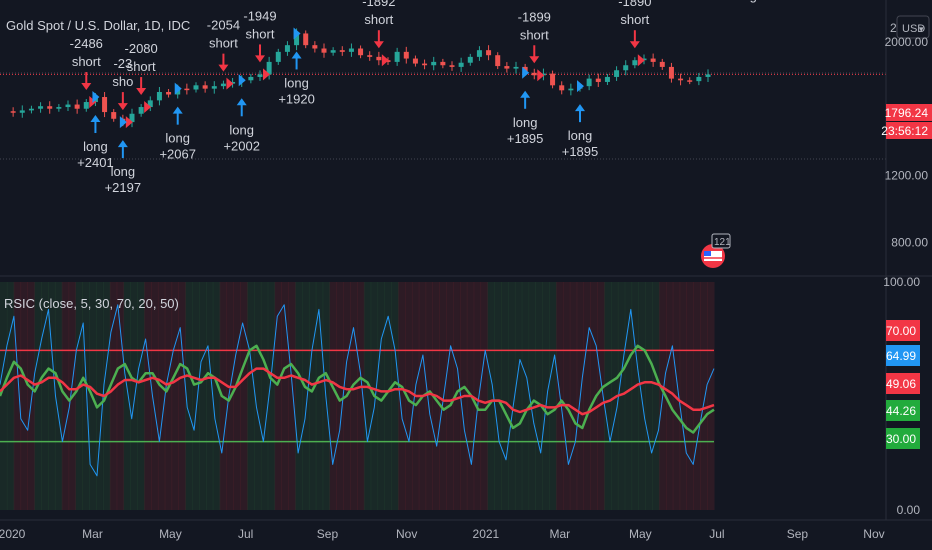  What do you see at coordinates (91, 303) in the screenshot?
I see `indicator-title: RSIC (close, 5, 30, 70, 20, 50)` at bounding box center [91, 303].